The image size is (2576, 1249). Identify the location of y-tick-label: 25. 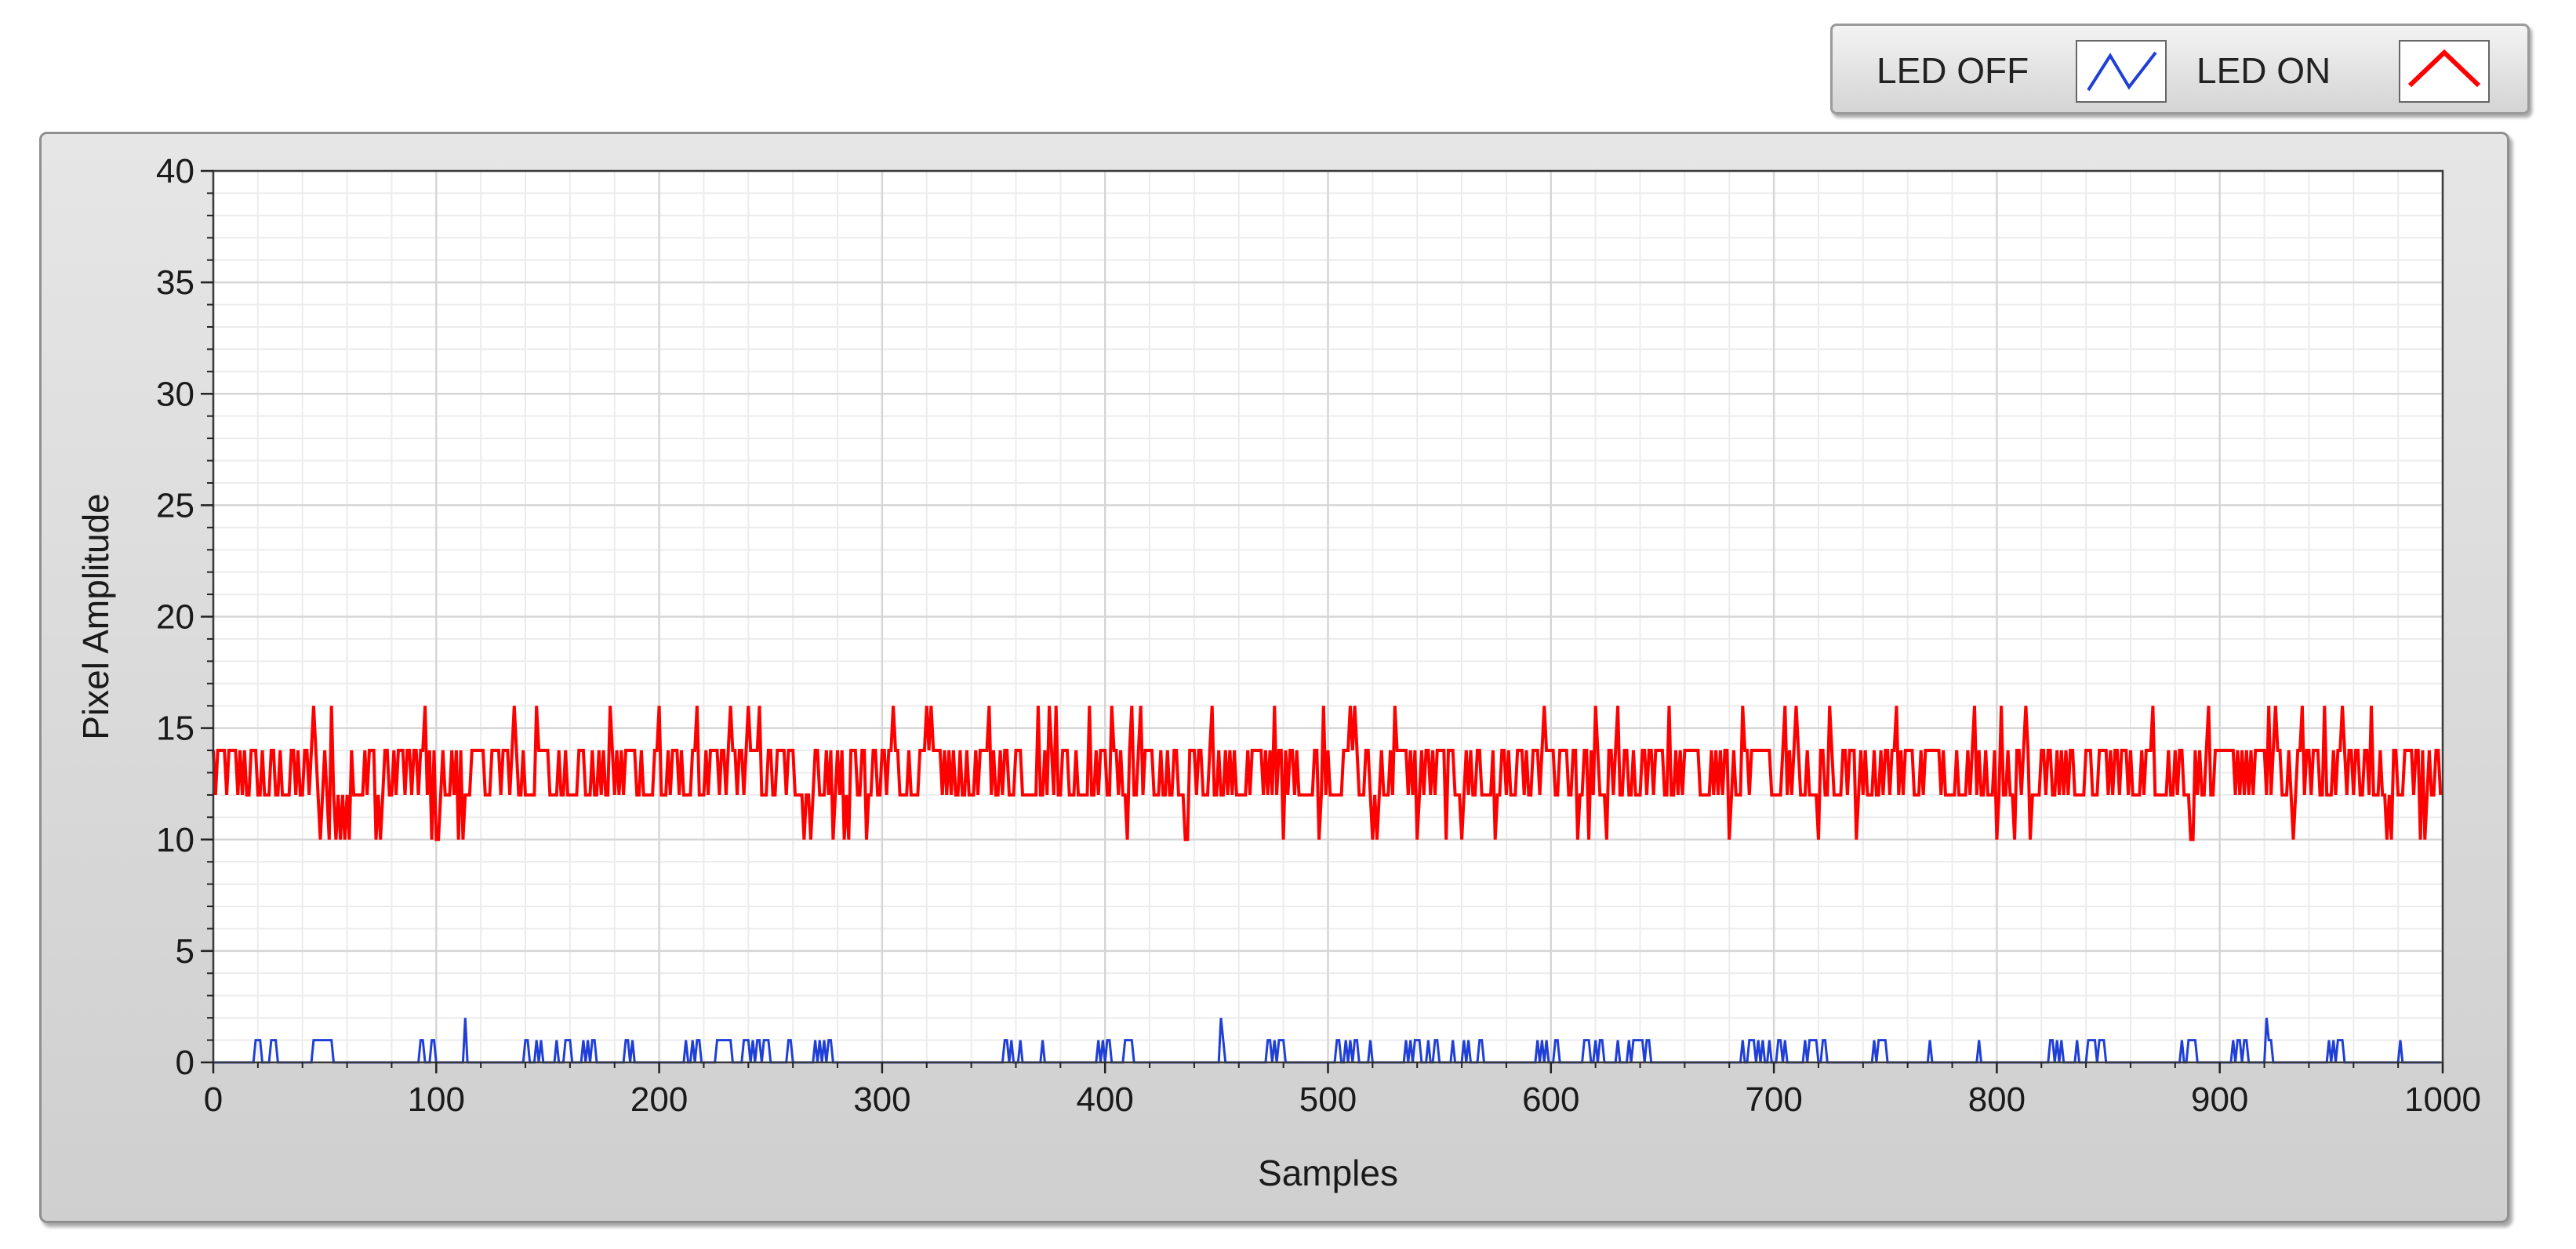
(175, 506).